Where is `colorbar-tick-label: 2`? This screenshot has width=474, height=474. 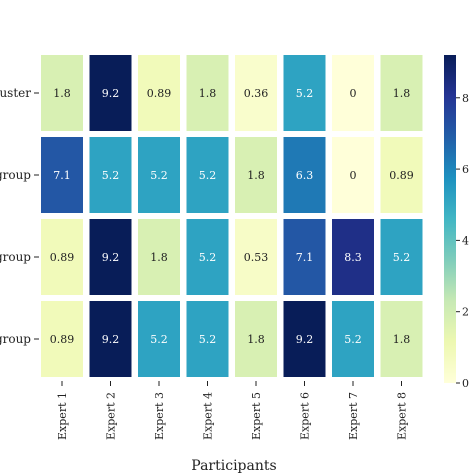 colorbar-tick-label: 2 is located at coordinates (465, 312).